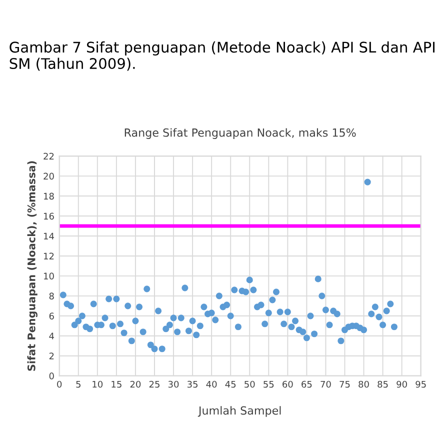 Image resolution: width=443 pixels, height=436 pixels. I want to click on x-tick-label: 60, so click(287, 384).